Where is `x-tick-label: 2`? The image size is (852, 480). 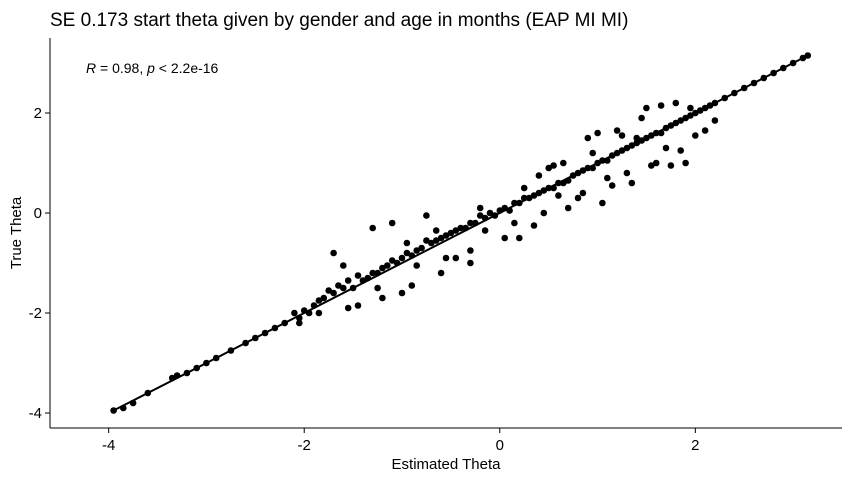 x-tick-label: 2 is located at coordinates (695, 445).